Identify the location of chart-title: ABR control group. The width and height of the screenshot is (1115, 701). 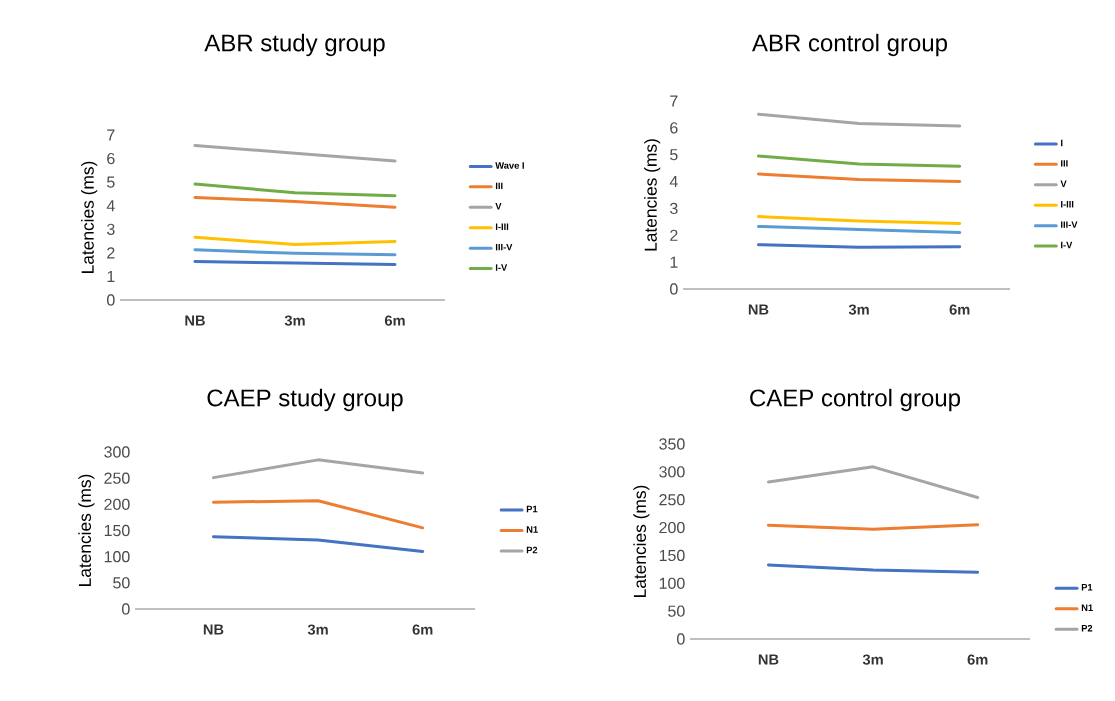
(849, 45).